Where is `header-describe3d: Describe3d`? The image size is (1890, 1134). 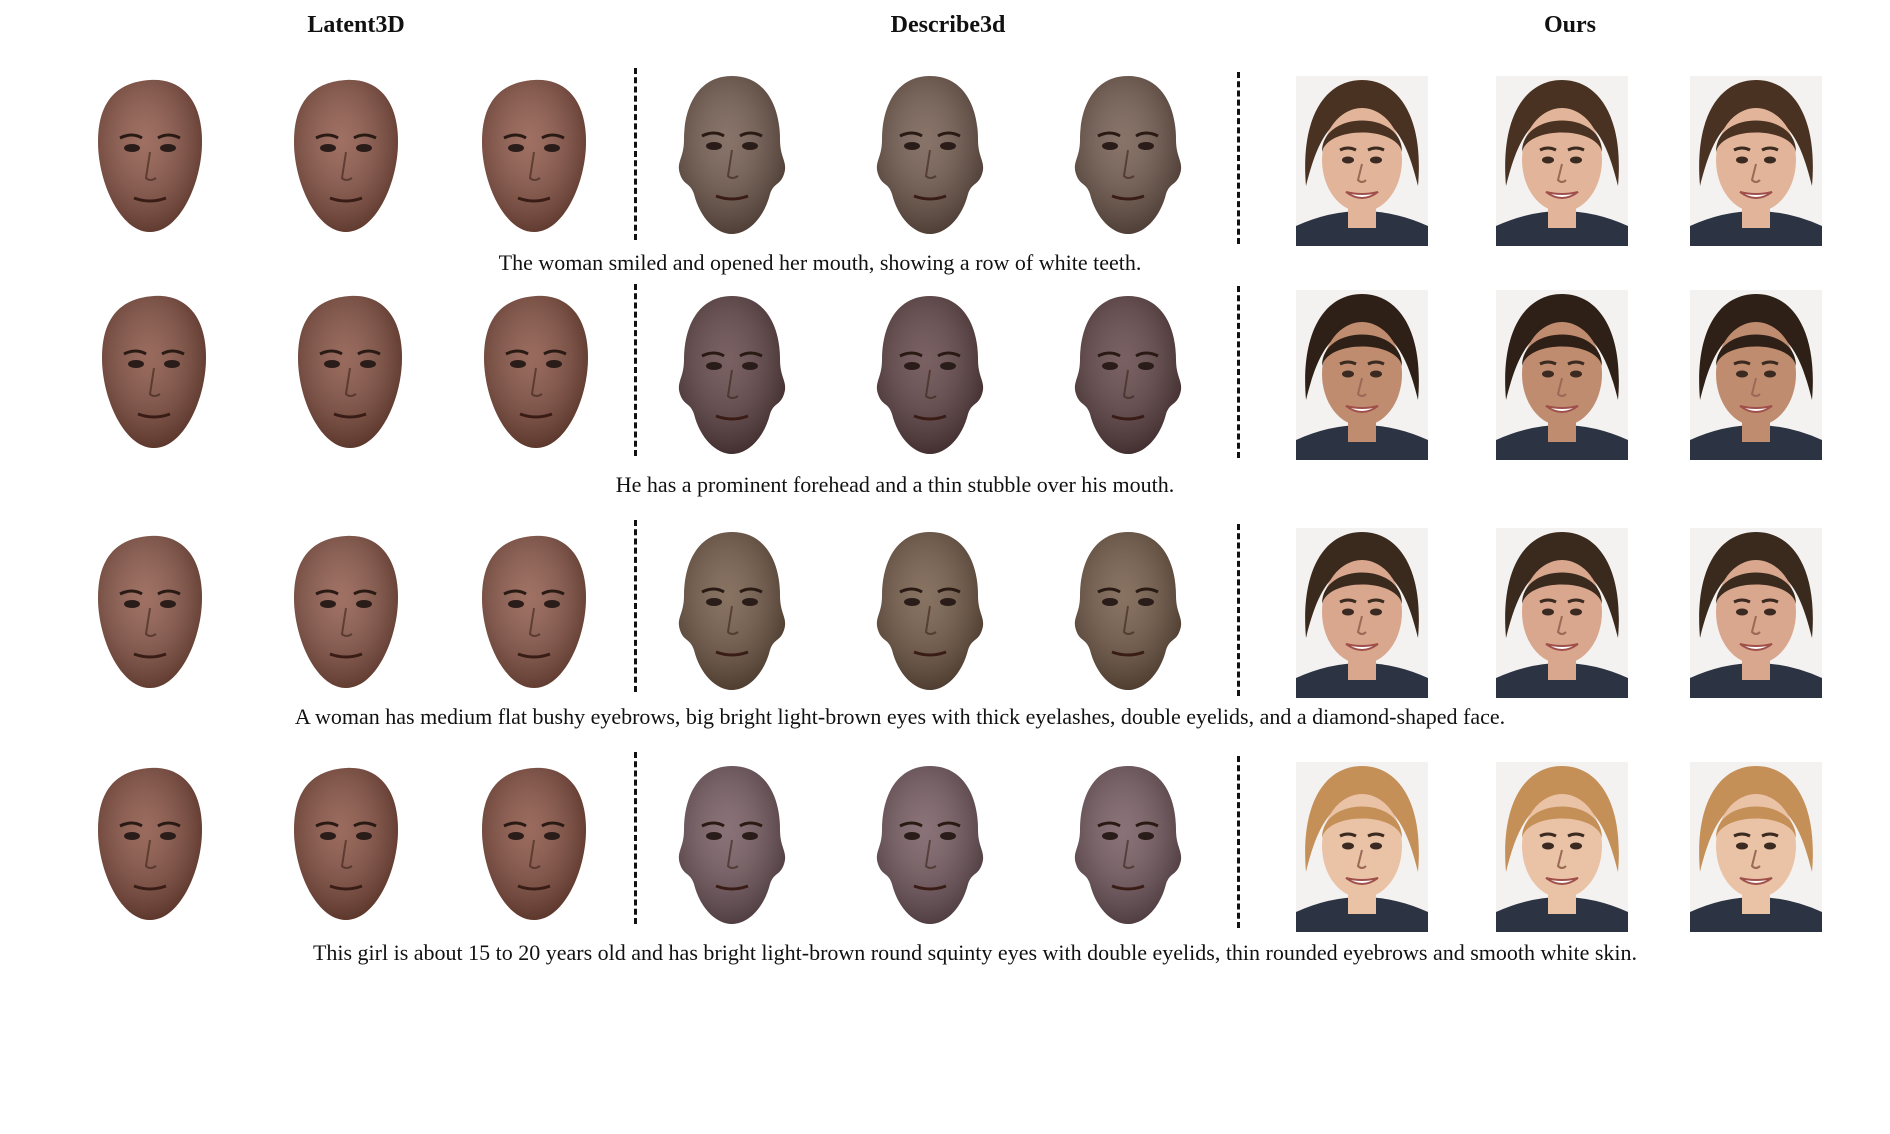 header-describe3d: Describe3d is located at coordinates (948, 25).